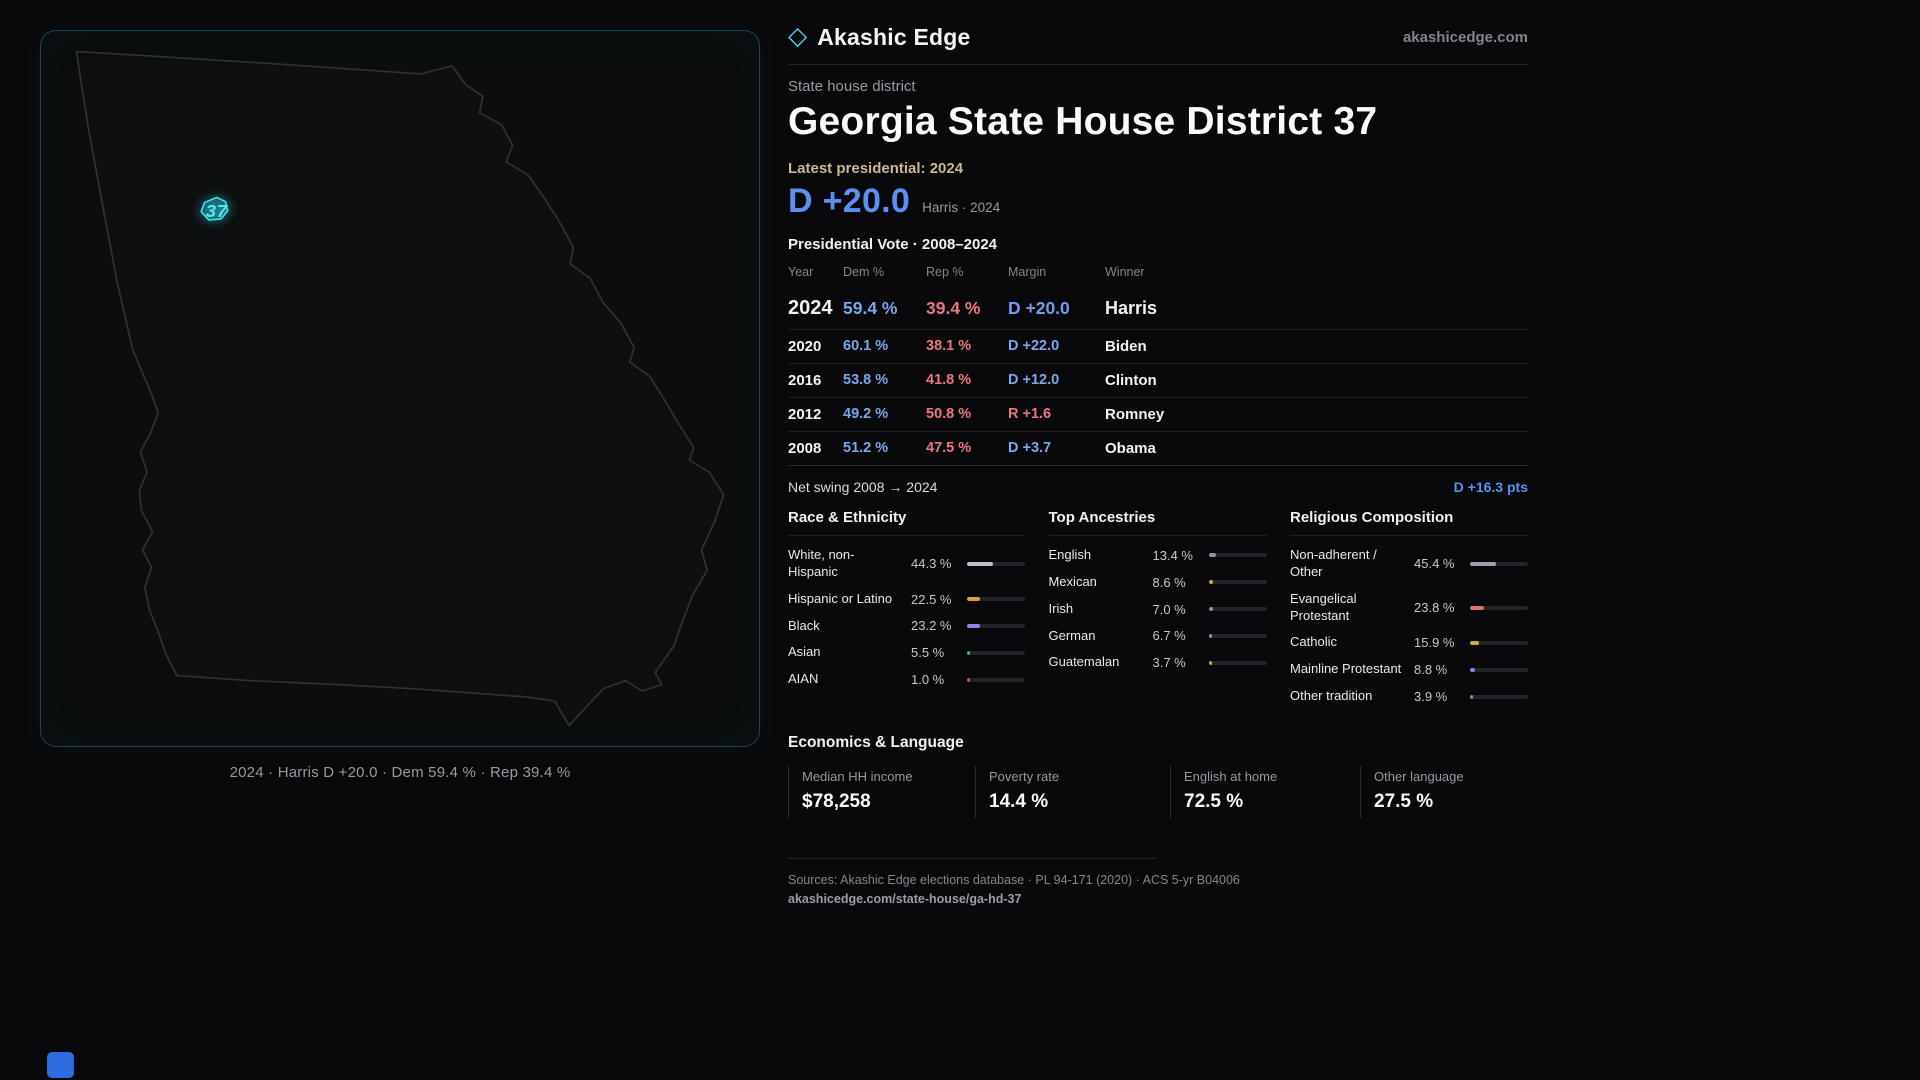 This screenshot has width=1920, height=1080. What do you see at coordinates (1313, 642) in the screenshot?
I see `demo-label: Catholic` at bounding box center [1313, 642].